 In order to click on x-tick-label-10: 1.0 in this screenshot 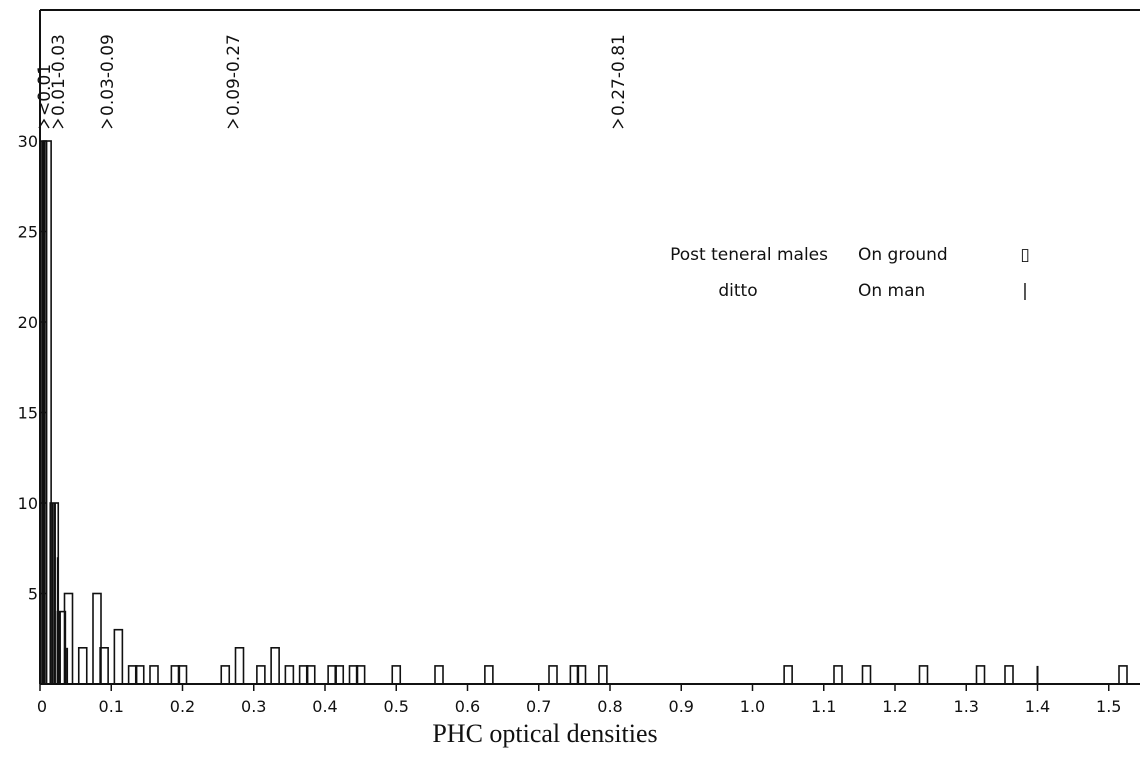, I will do `click(752, 706)`.